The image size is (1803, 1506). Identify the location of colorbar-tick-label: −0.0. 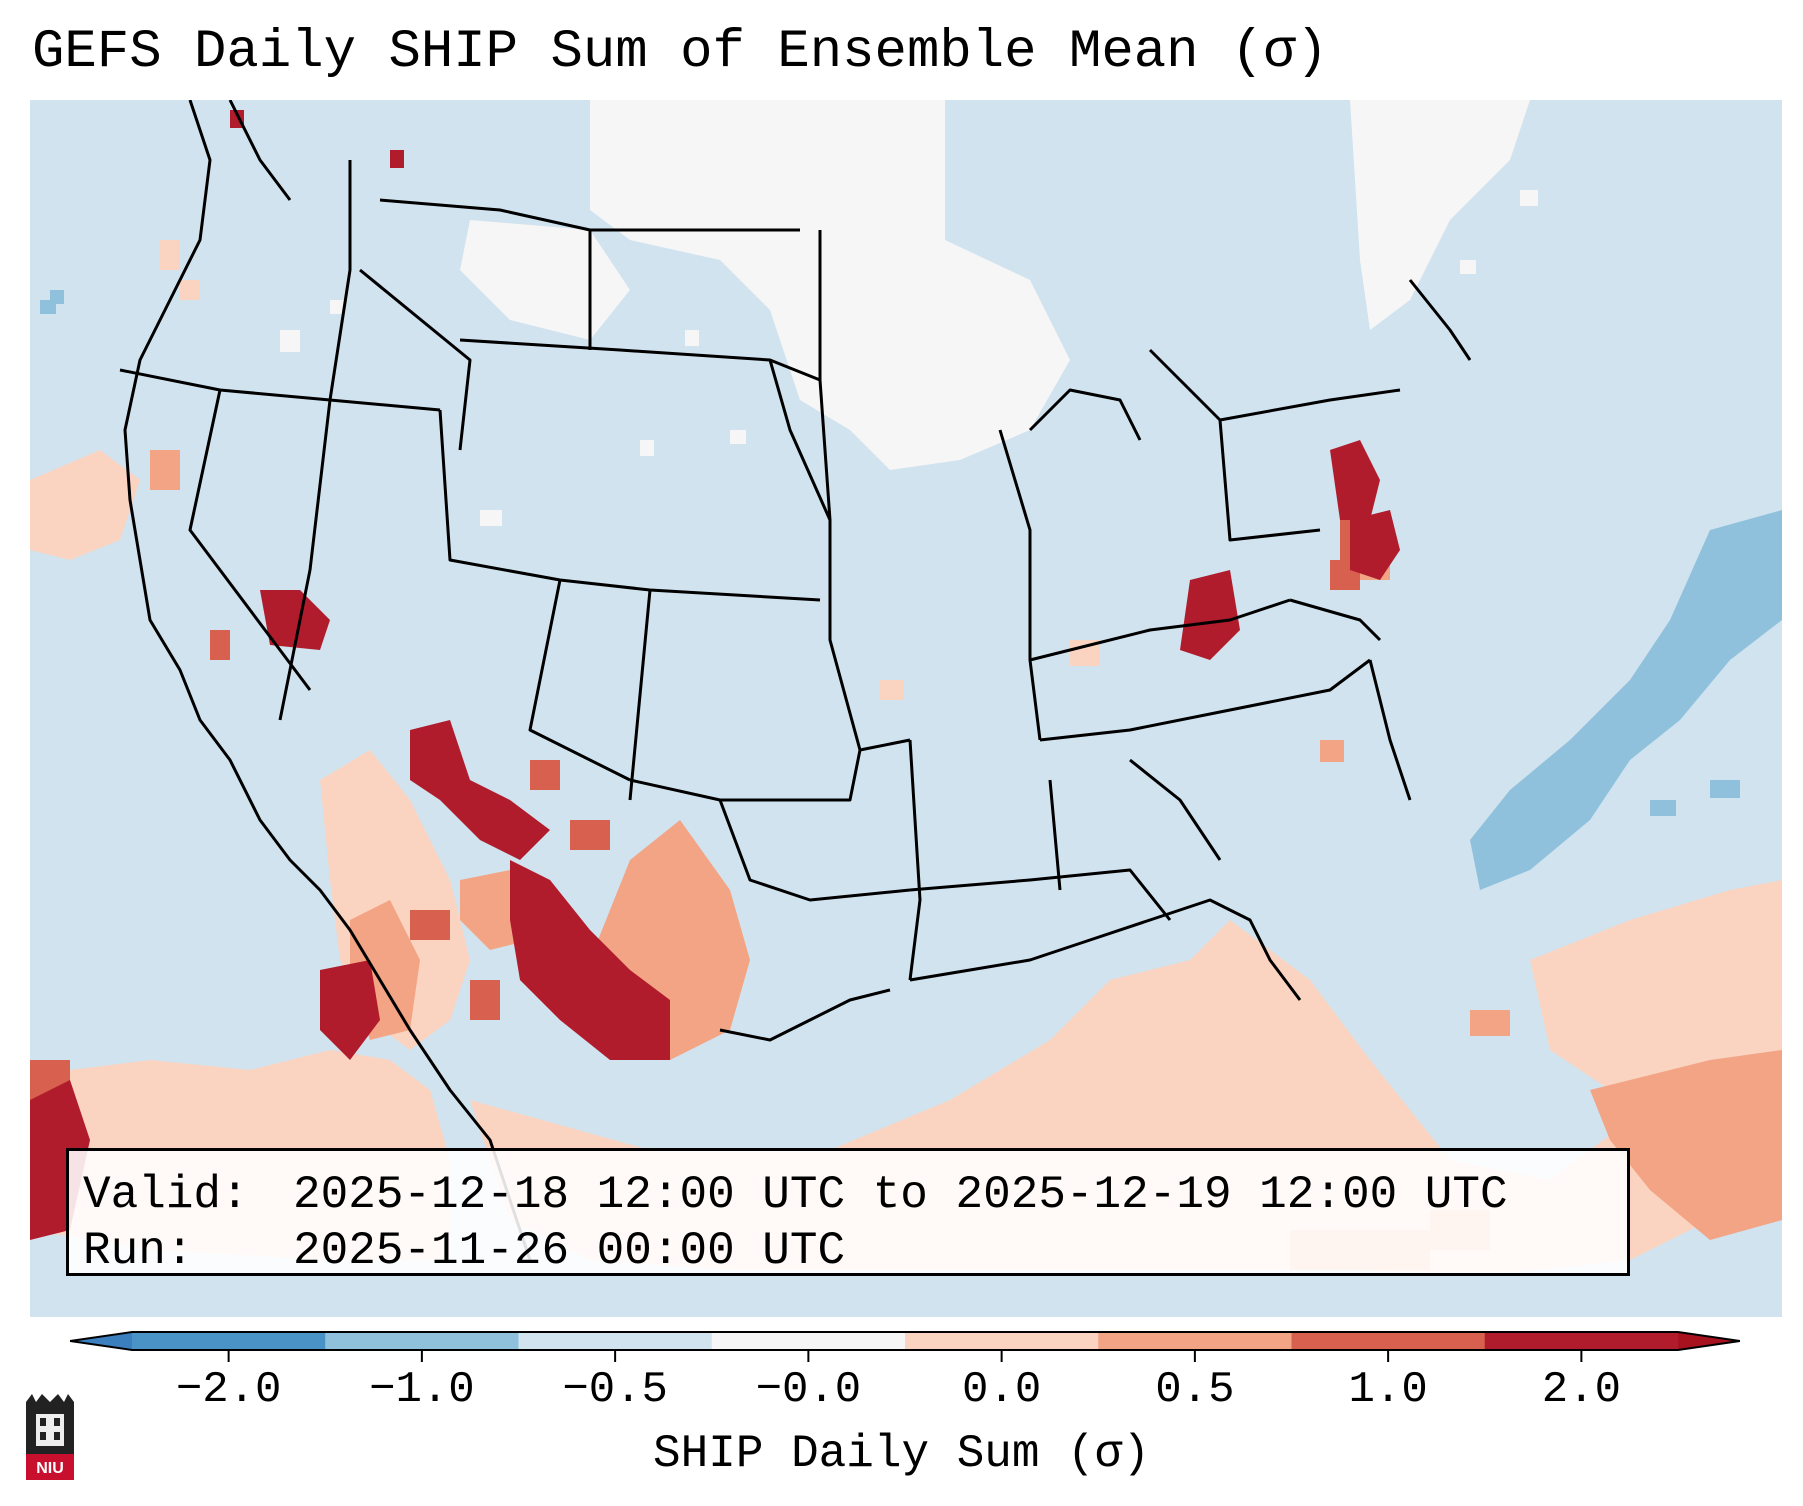
(808, 1390).